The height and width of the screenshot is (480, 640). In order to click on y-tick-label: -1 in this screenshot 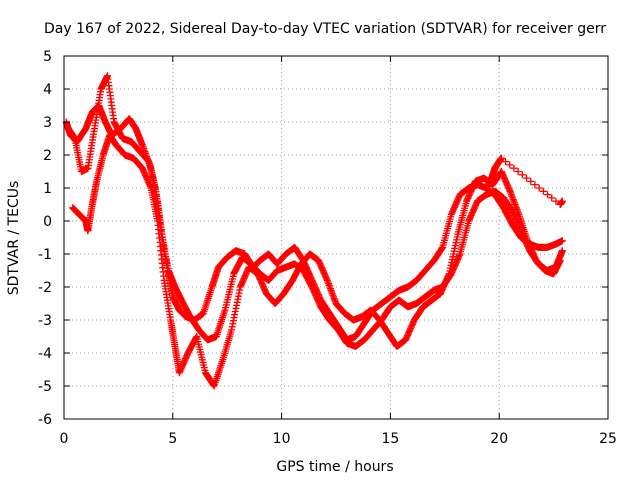, I will do `click(45, 255)`.